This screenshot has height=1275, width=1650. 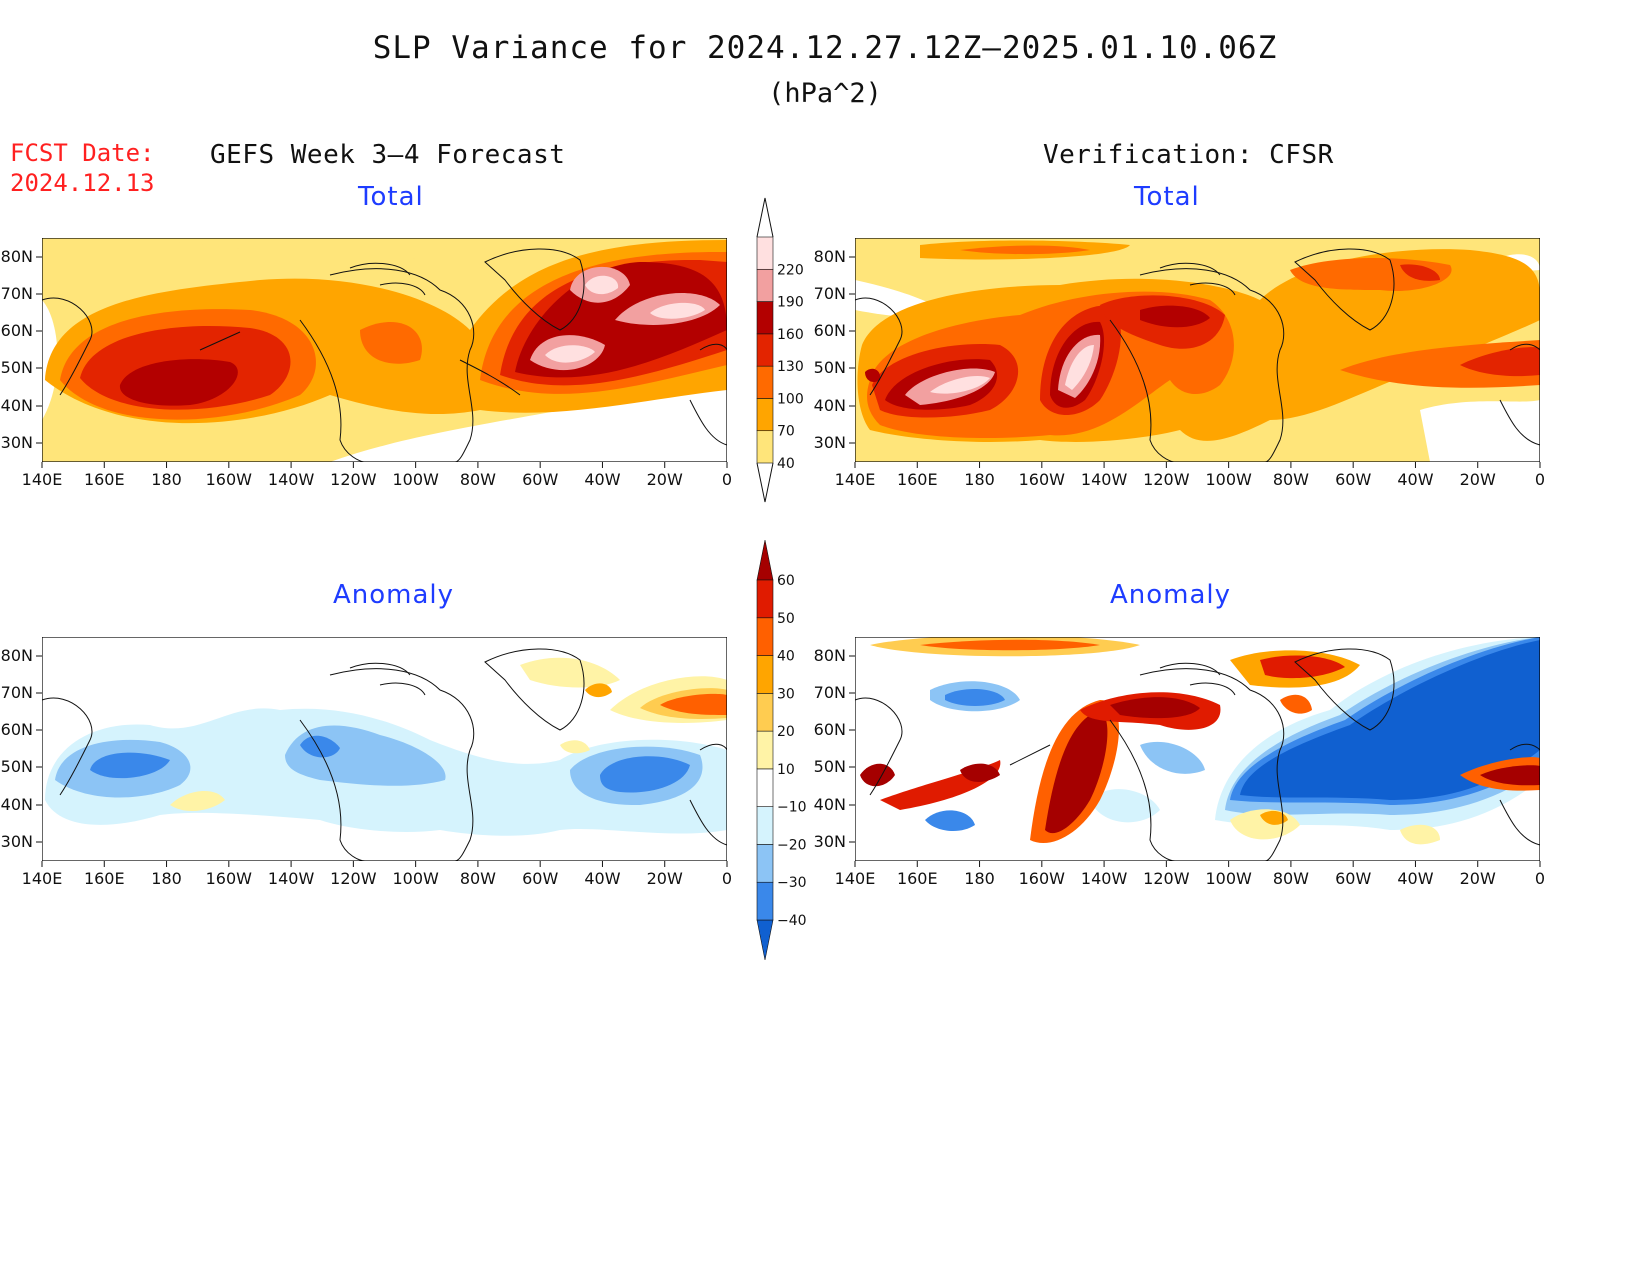 What do you see at coordinates (790, 303) in the screenshot?
I see `colorbar-total-label: 190` at bounding box center [790, 303].